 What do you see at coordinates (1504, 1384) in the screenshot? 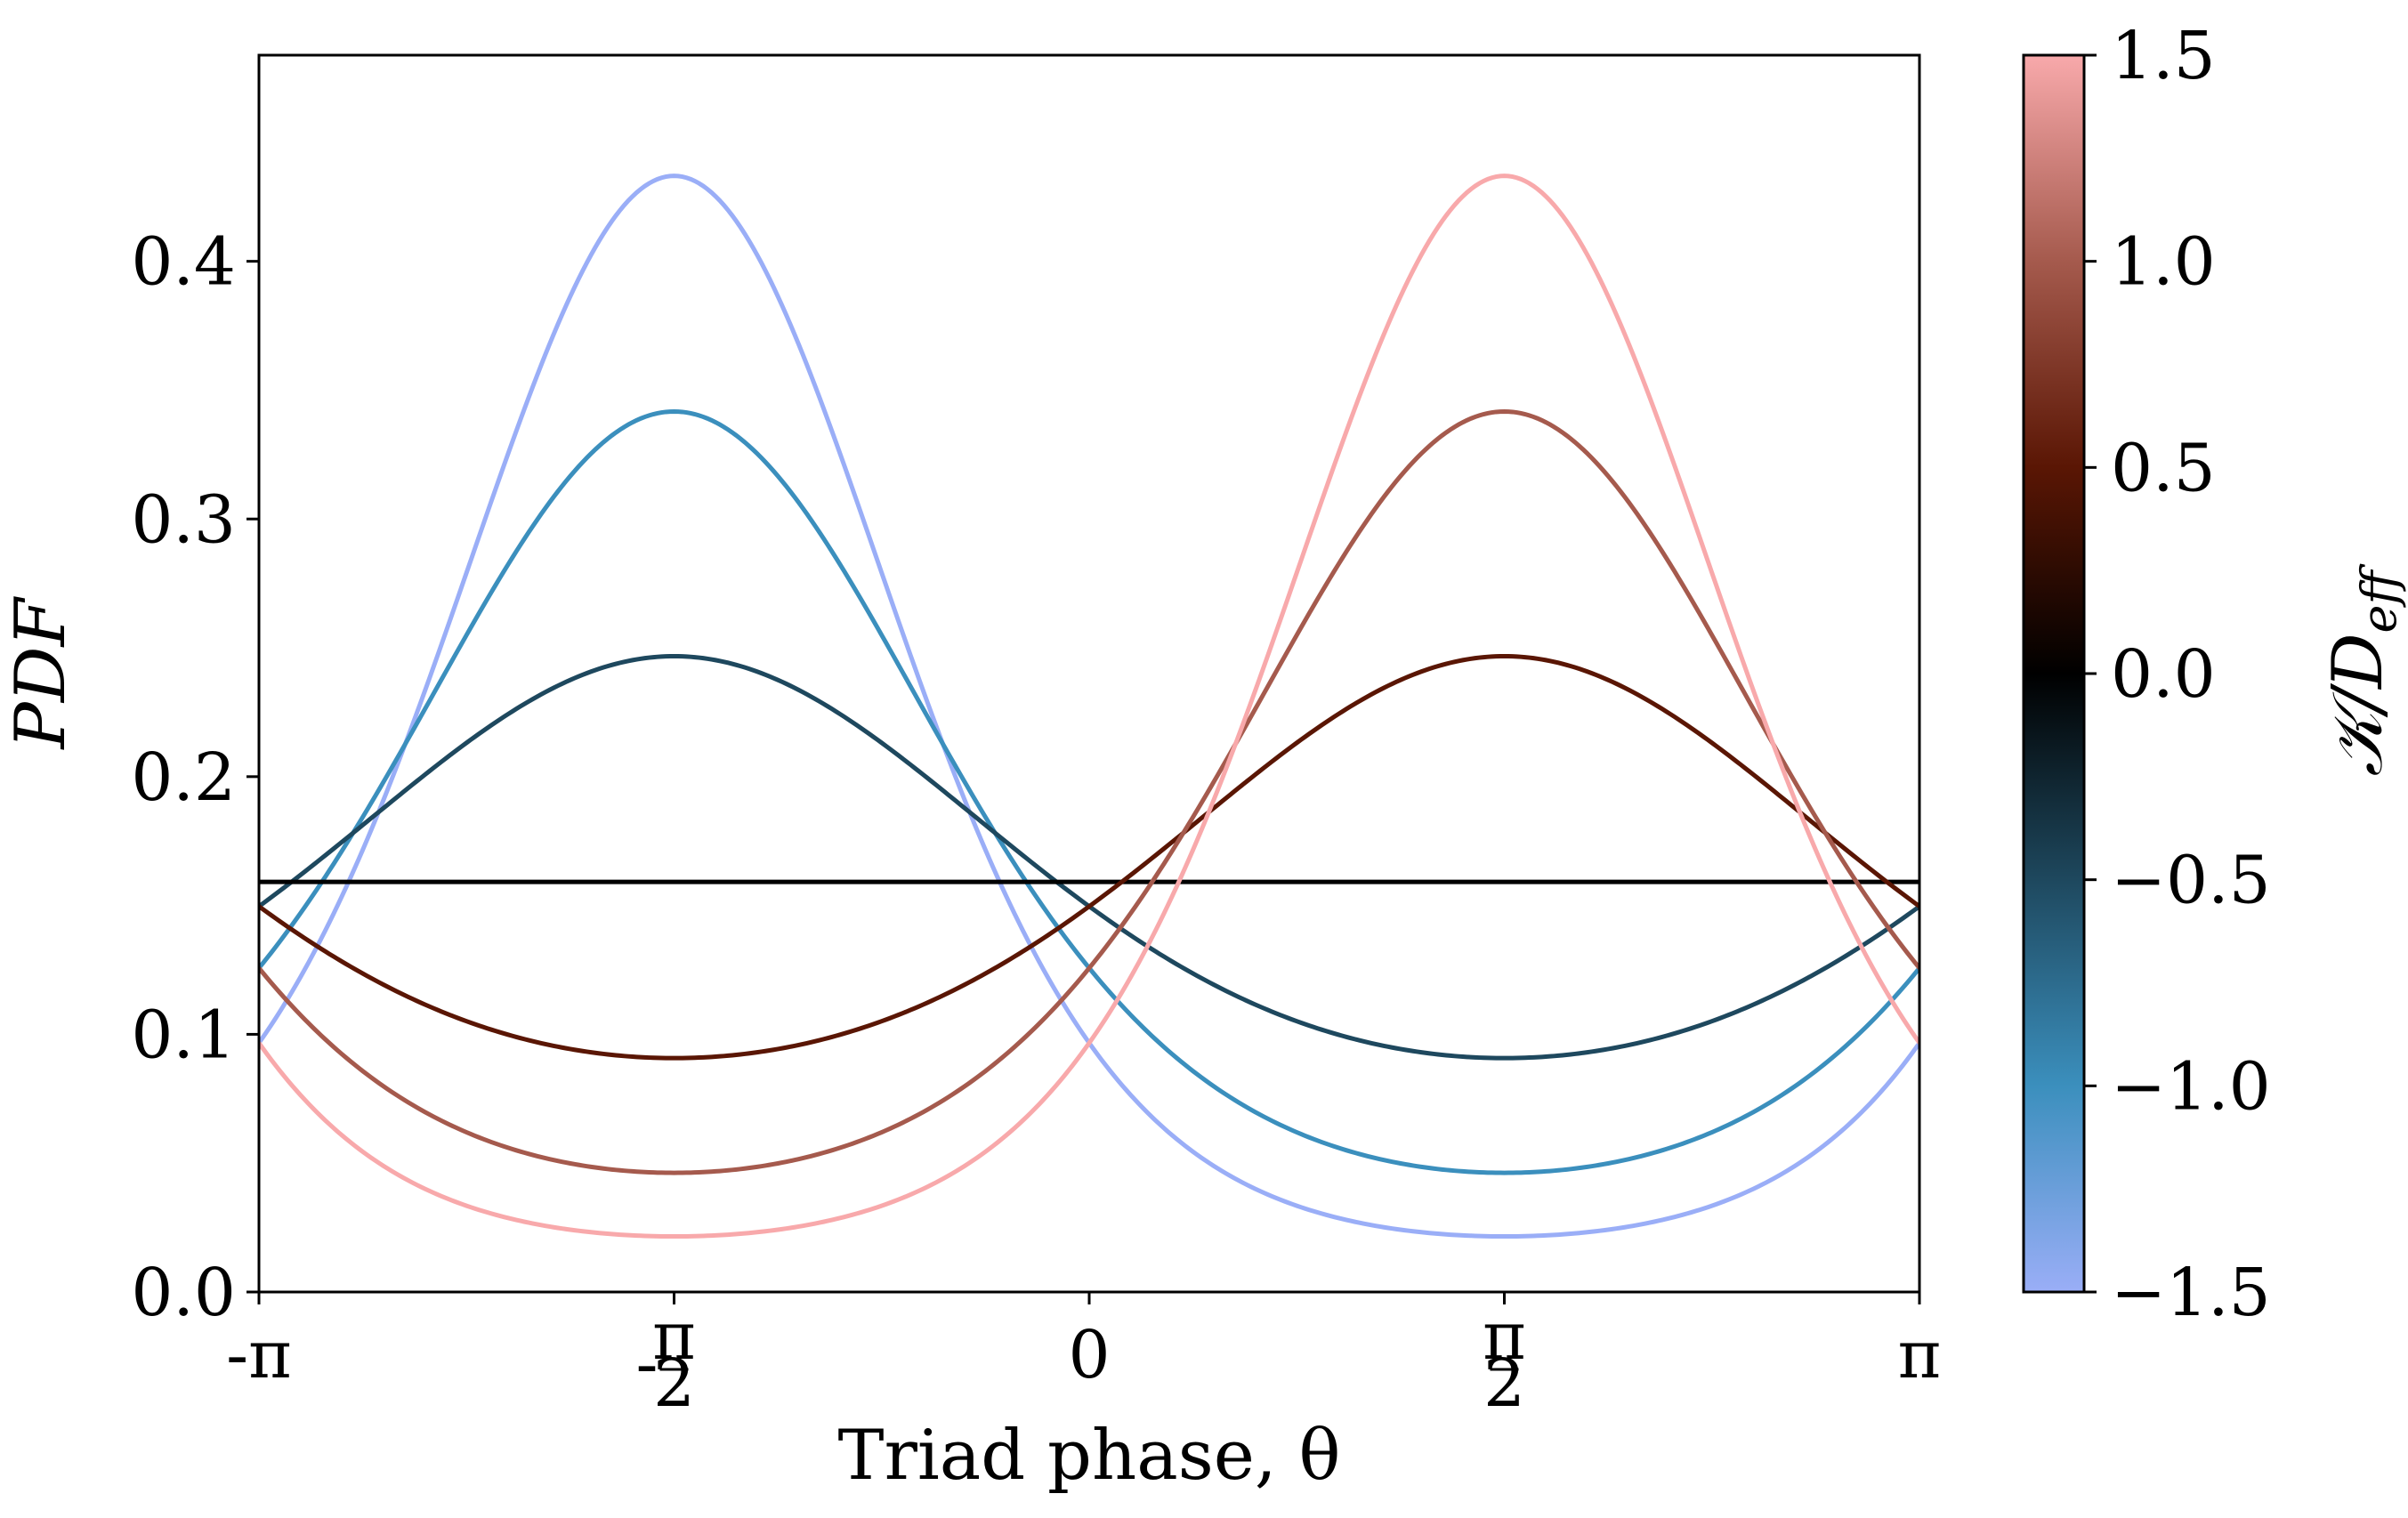
I see `x-tick-label-3-denominator: 2` at bounding box center [1504, 1384].